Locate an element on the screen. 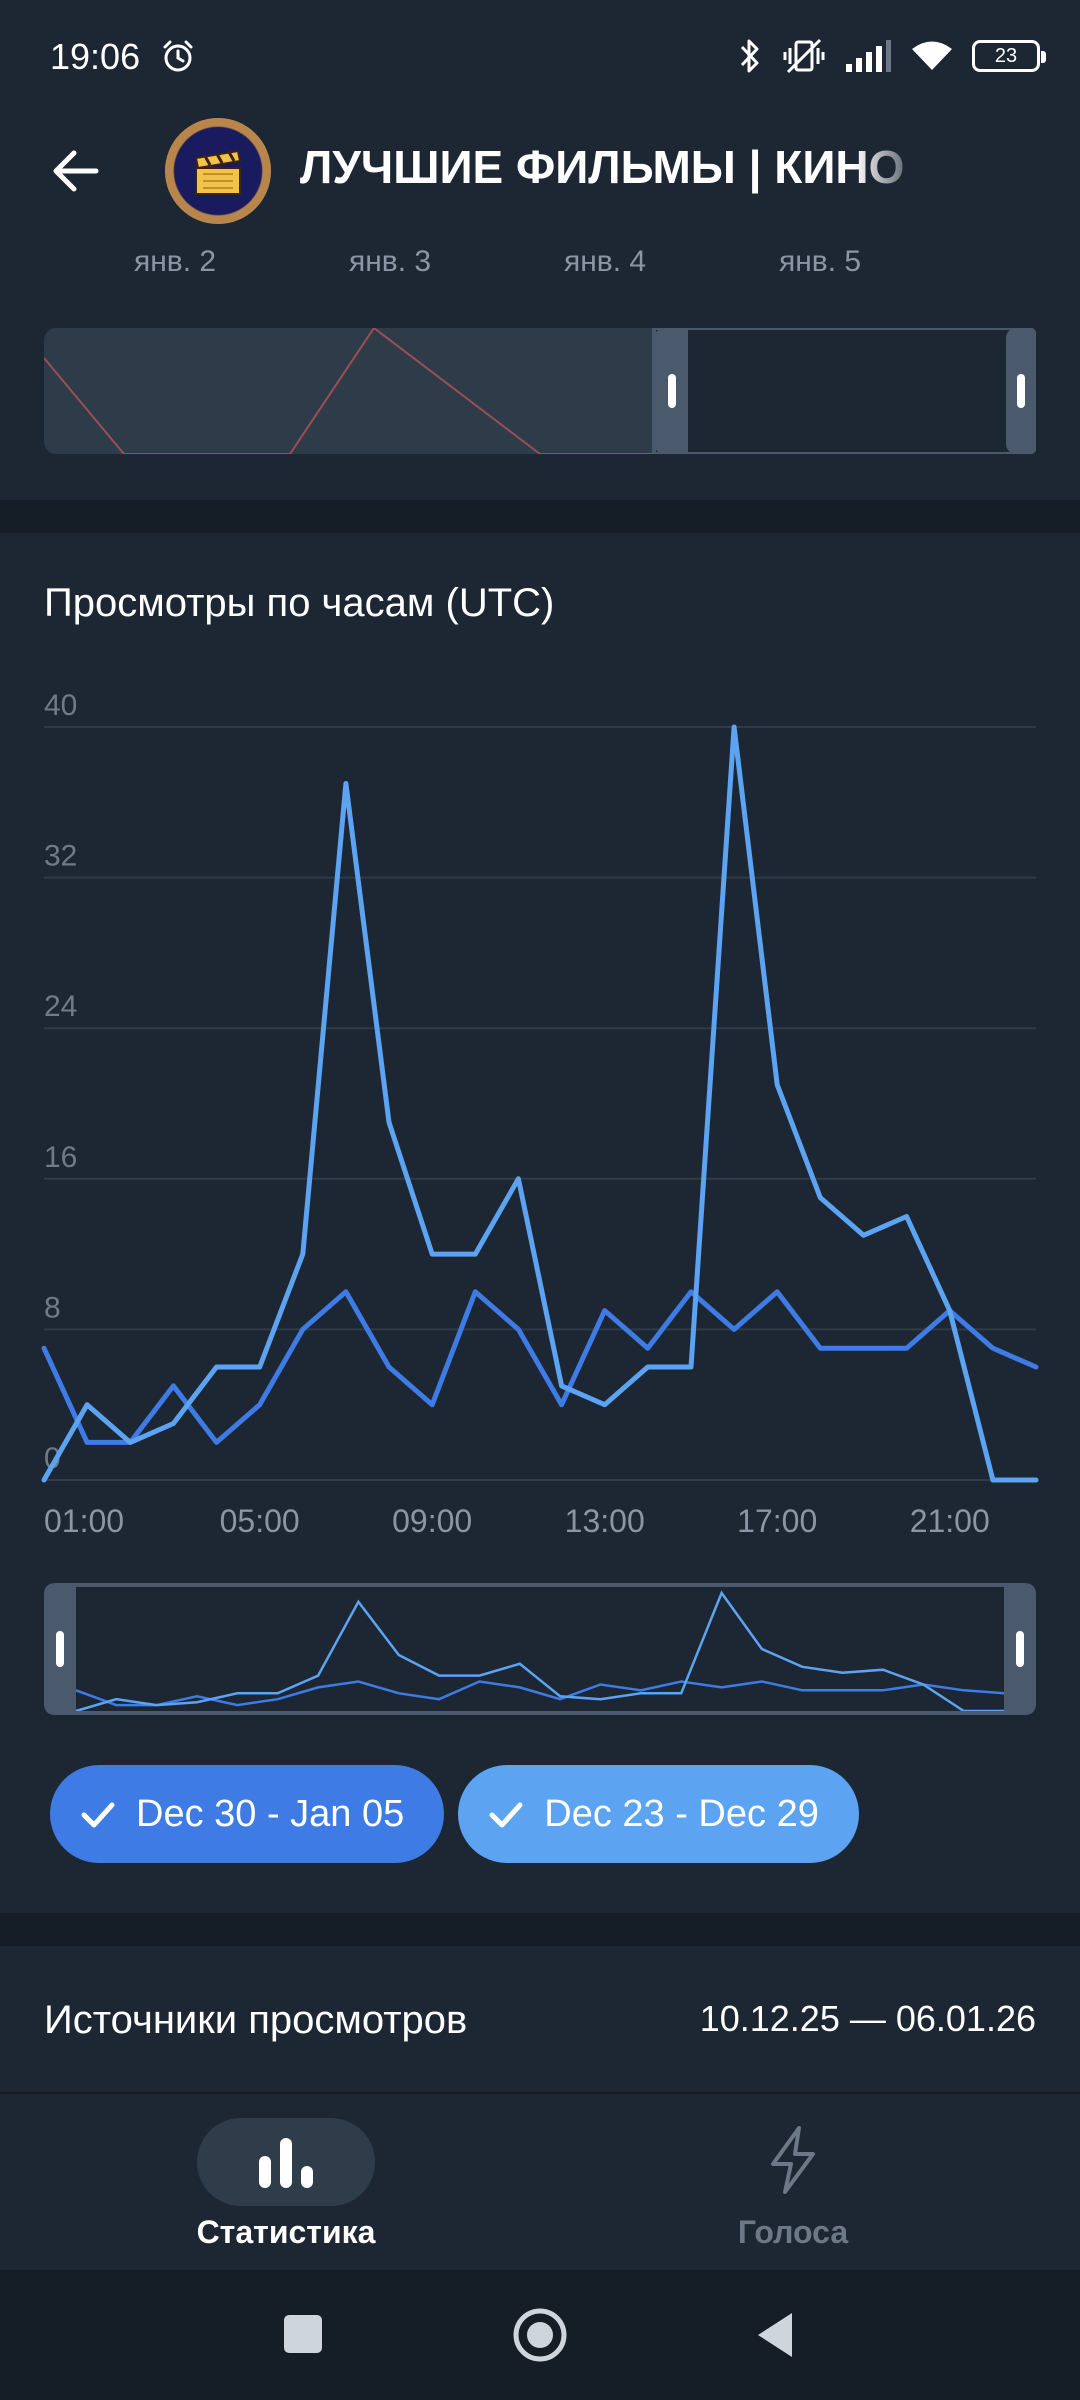  overview-range-navigator is located at coordinates (540, 391).